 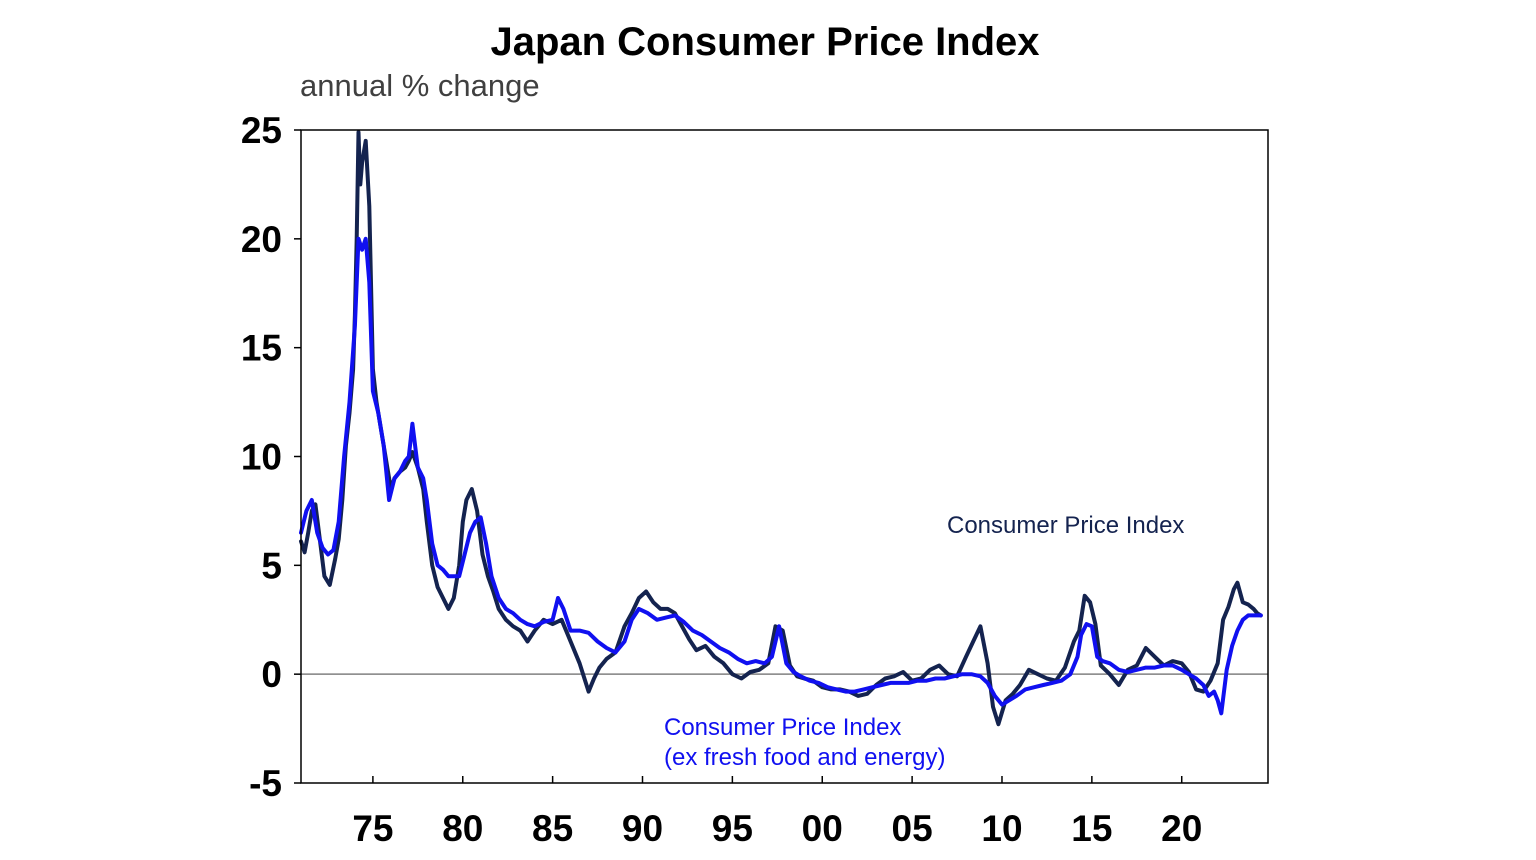 I want to click on y-tick-label: 15, so click(x=261, y=348).